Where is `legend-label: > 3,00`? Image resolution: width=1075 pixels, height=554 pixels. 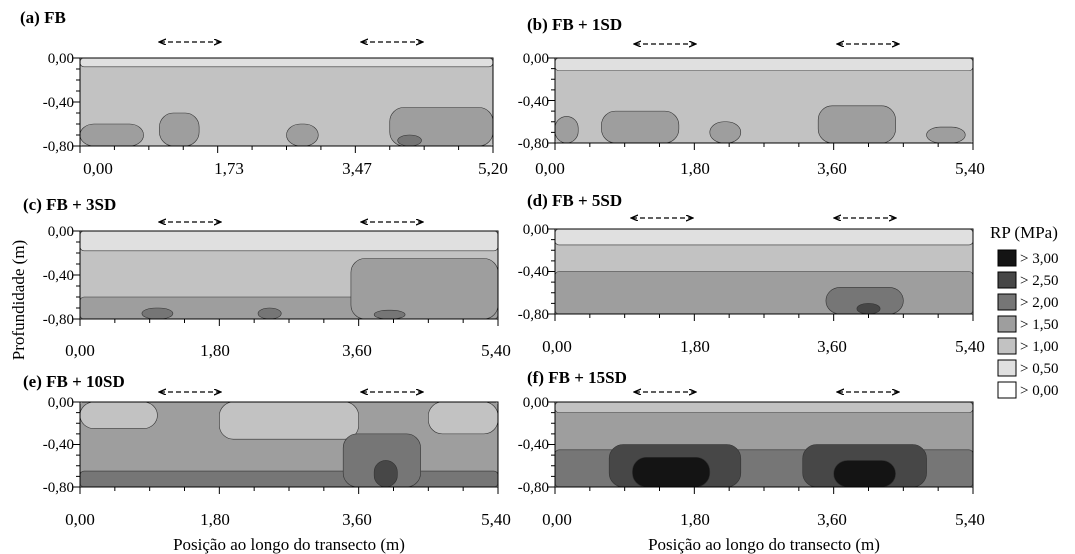 legend-label: > 3,00 is located at coordinates (1039, 259).